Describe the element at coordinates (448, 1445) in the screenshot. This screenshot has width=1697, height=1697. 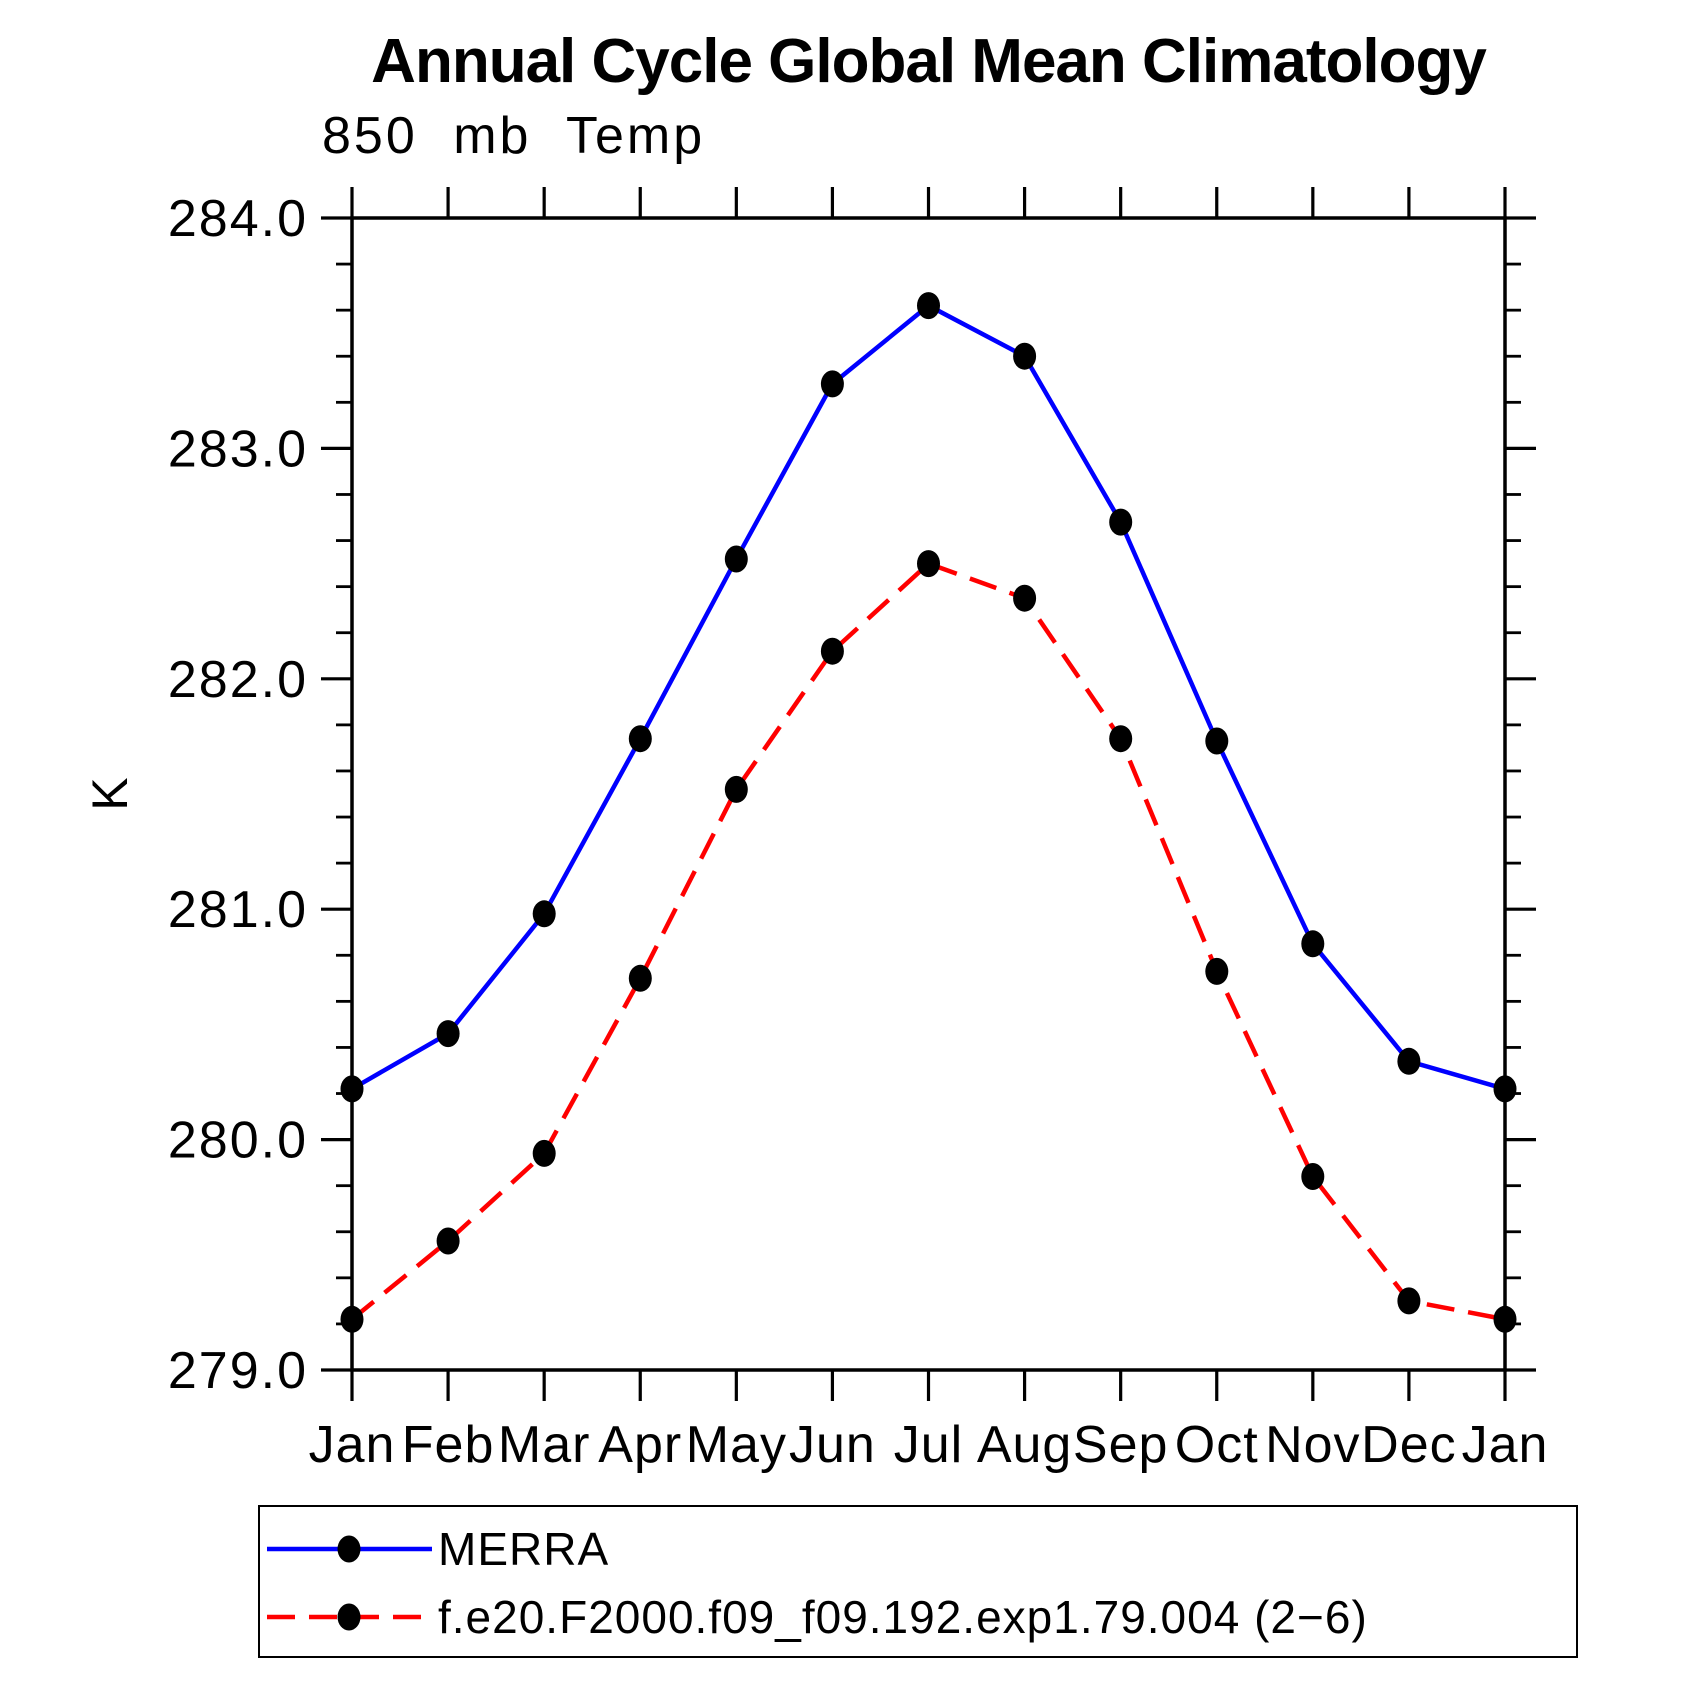
I see `x-tick-label: Feb` at that location.